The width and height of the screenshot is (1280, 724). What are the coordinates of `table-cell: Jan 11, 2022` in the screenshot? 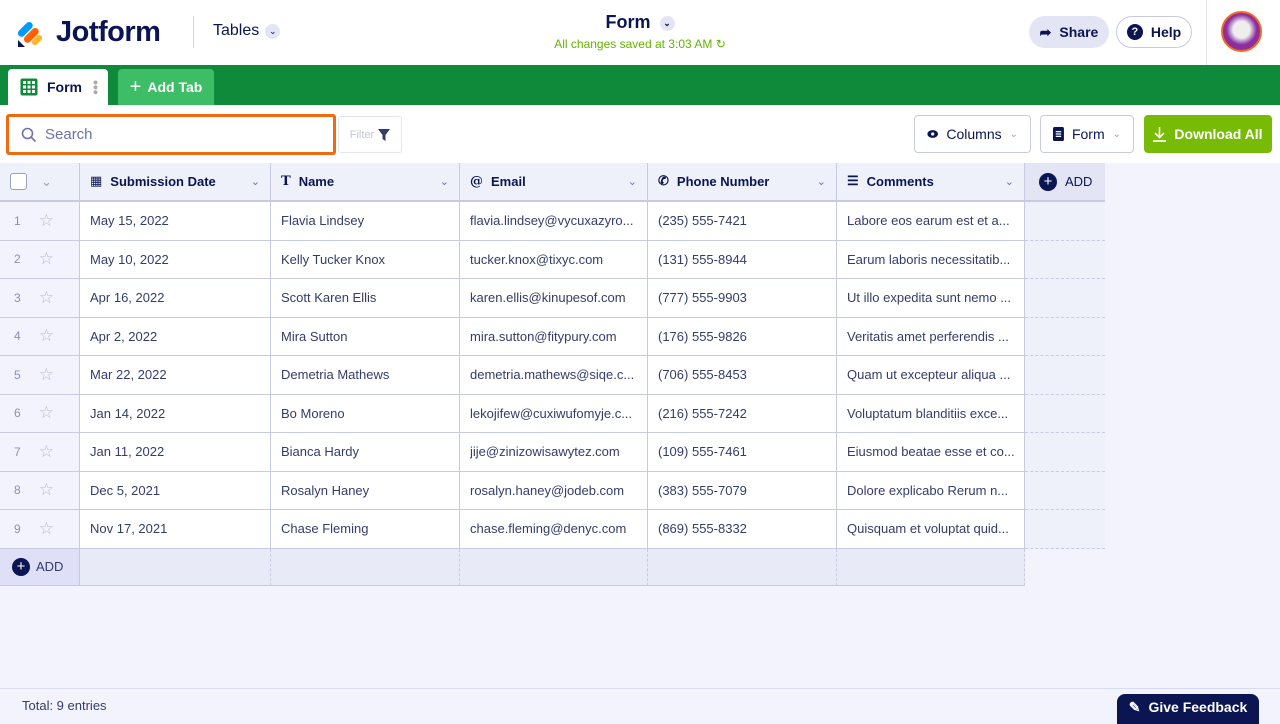 It's located at (175, 452).